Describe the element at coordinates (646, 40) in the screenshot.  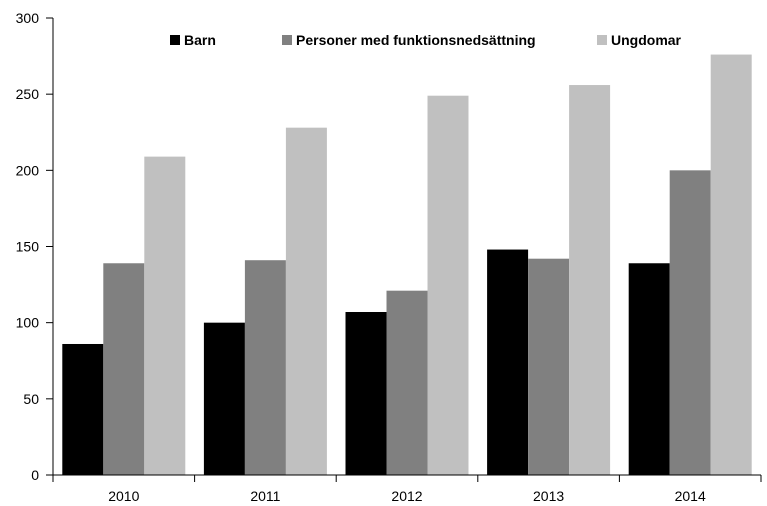
I see `legend-label-2: Ungdomar` at that location.